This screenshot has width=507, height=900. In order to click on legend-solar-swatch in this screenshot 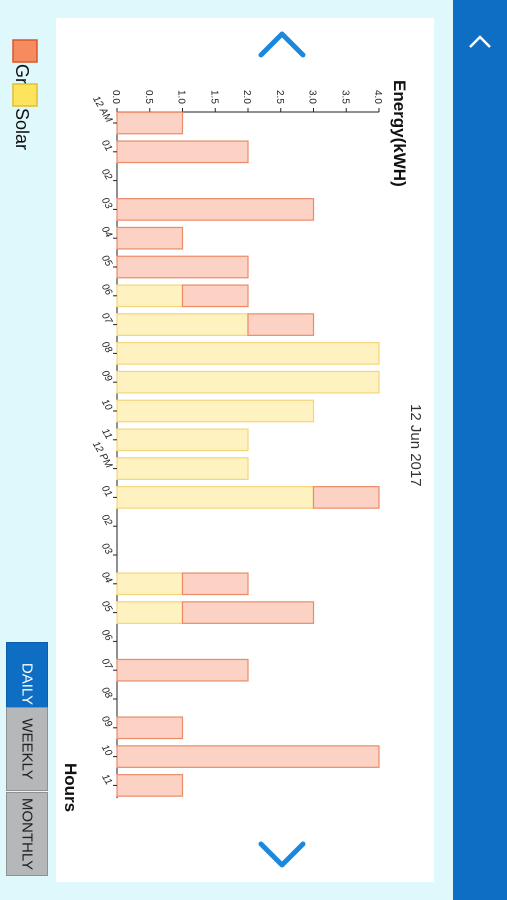, I will do `click(25, 95)`.